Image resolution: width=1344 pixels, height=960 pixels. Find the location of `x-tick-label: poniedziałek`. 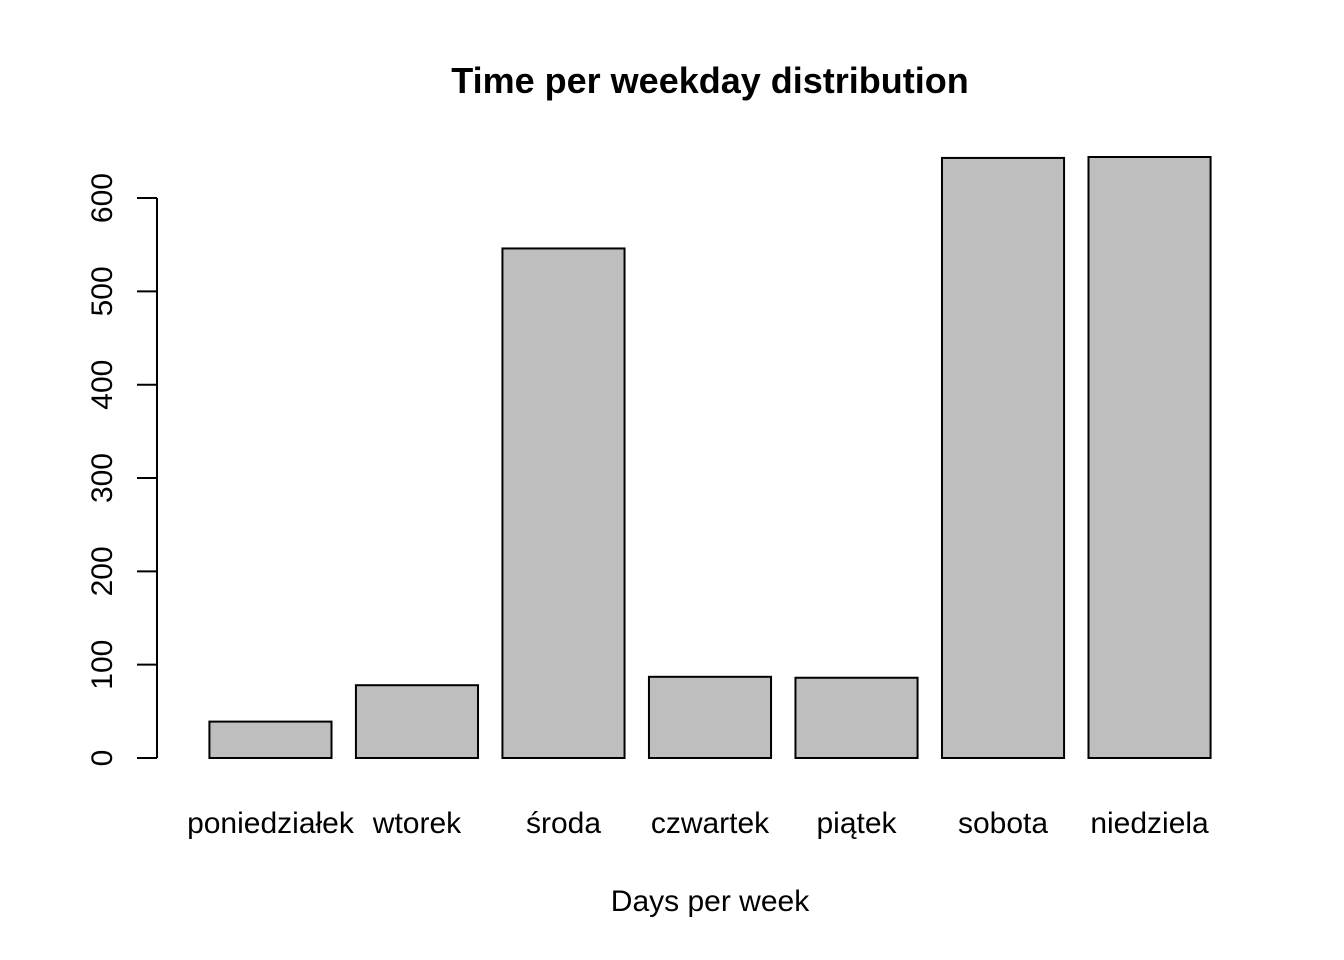

x-tick-label: poniedziałek is located at coordinates (271, 823).